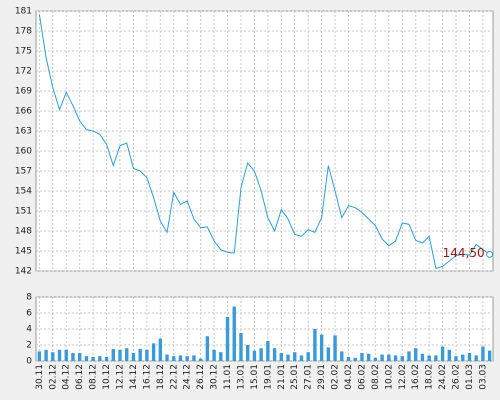 Image resolution: width=500 pixels, height=400 pixels. I want to click on x-tick-label: 30.11, so click(40, 377).